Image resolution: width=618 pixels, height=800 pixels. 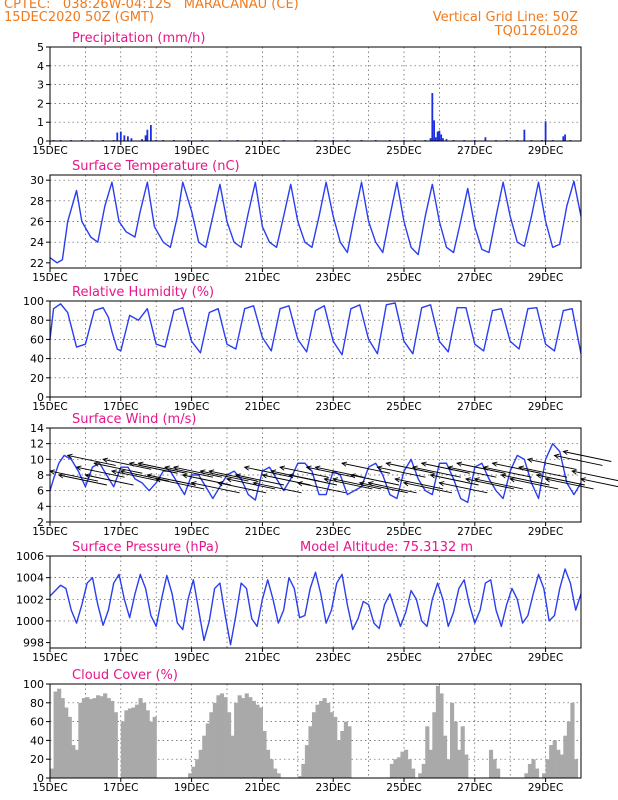 I want to click on y-tick-label: 2, so click(x=40, y=103).